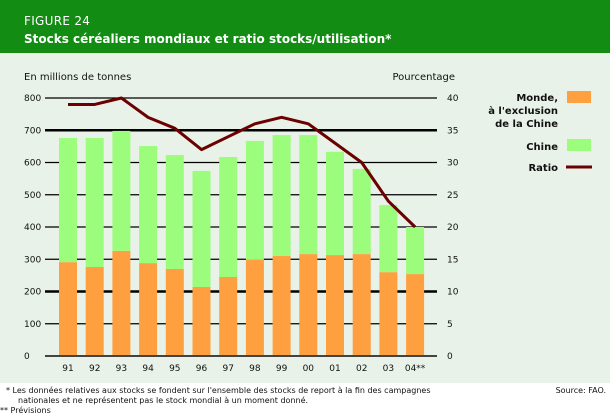 The height and width of the screenshot is (418, 610). Describe the element at coordinates (579, 145) in the screenshot. I see `legend-swatch-chine` at that location.